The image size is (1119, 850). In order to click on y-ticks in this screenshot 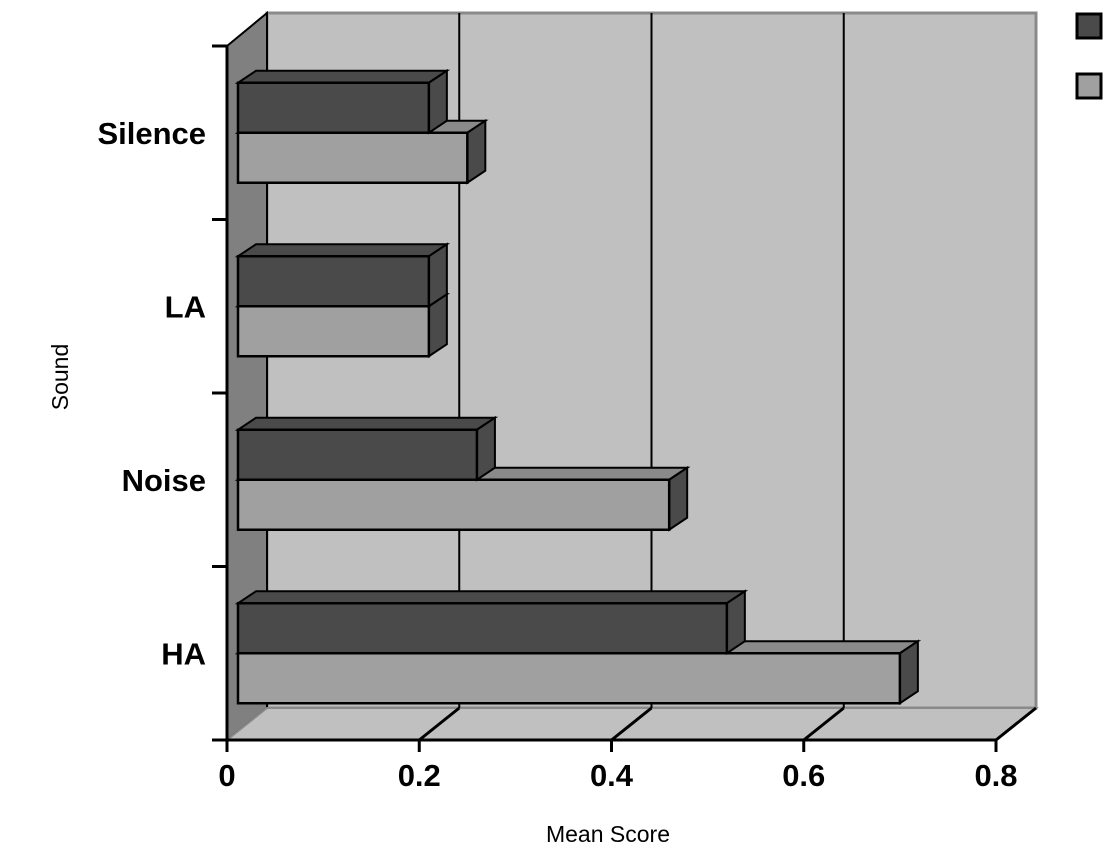, I will do `click(219, 393)`.